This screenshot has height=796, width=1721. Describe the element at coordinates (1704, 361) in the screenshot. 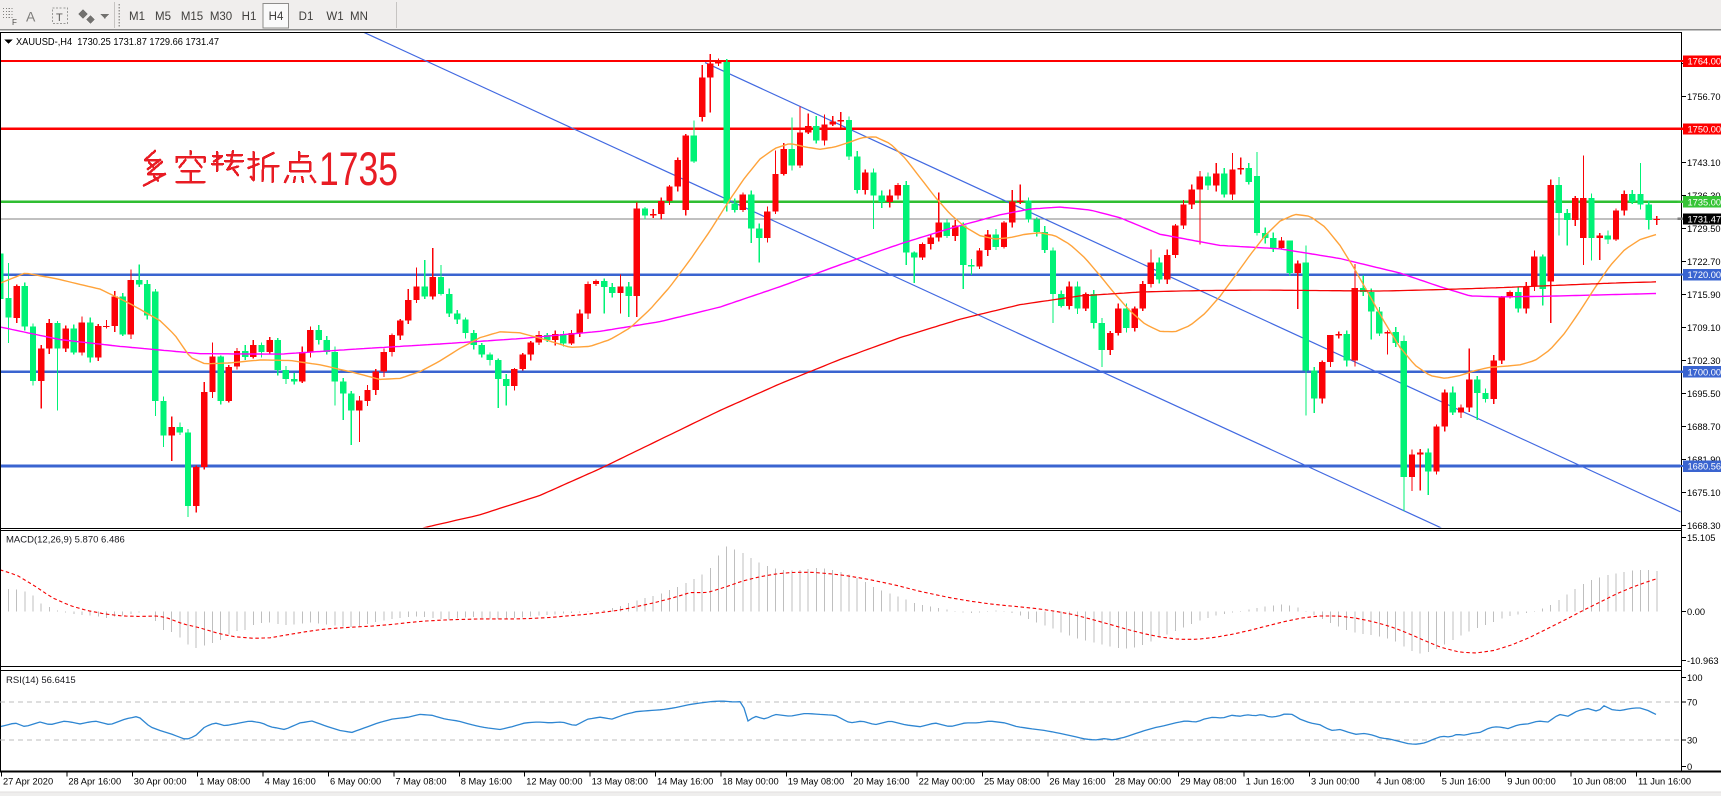

I see `svg-text: 1702.30` at that location.